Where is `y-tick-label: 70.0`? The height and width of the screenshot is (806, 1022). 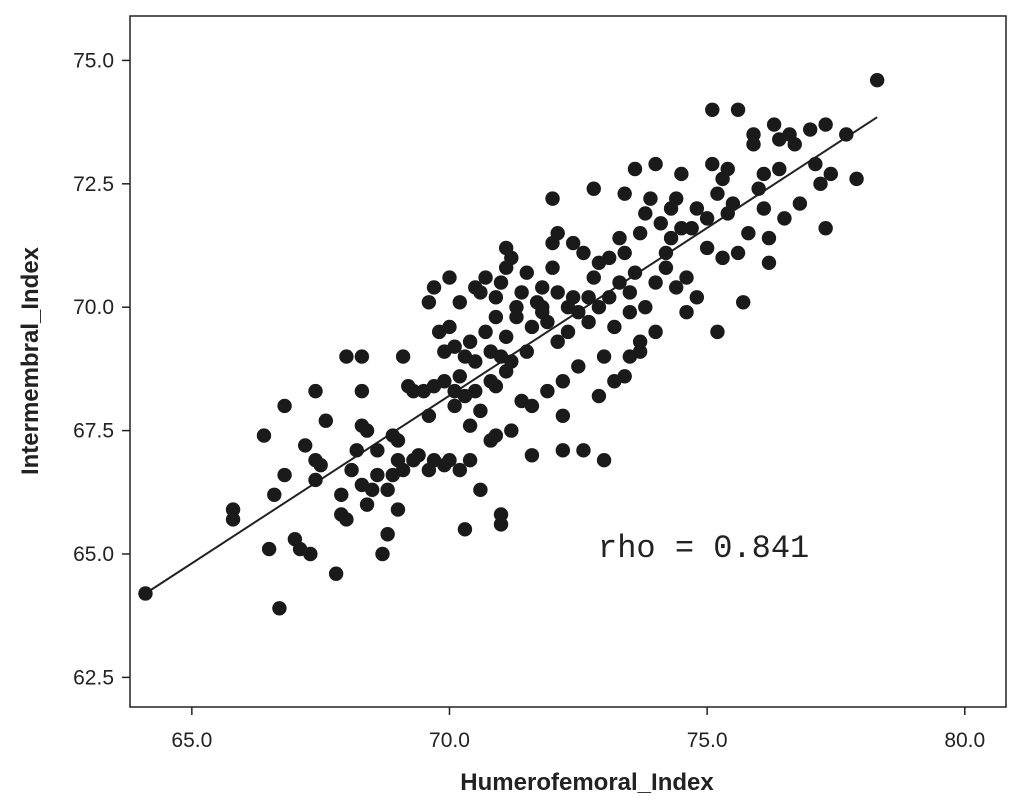
y-tick-label: 70.0 is located at coordinates (93, 307).